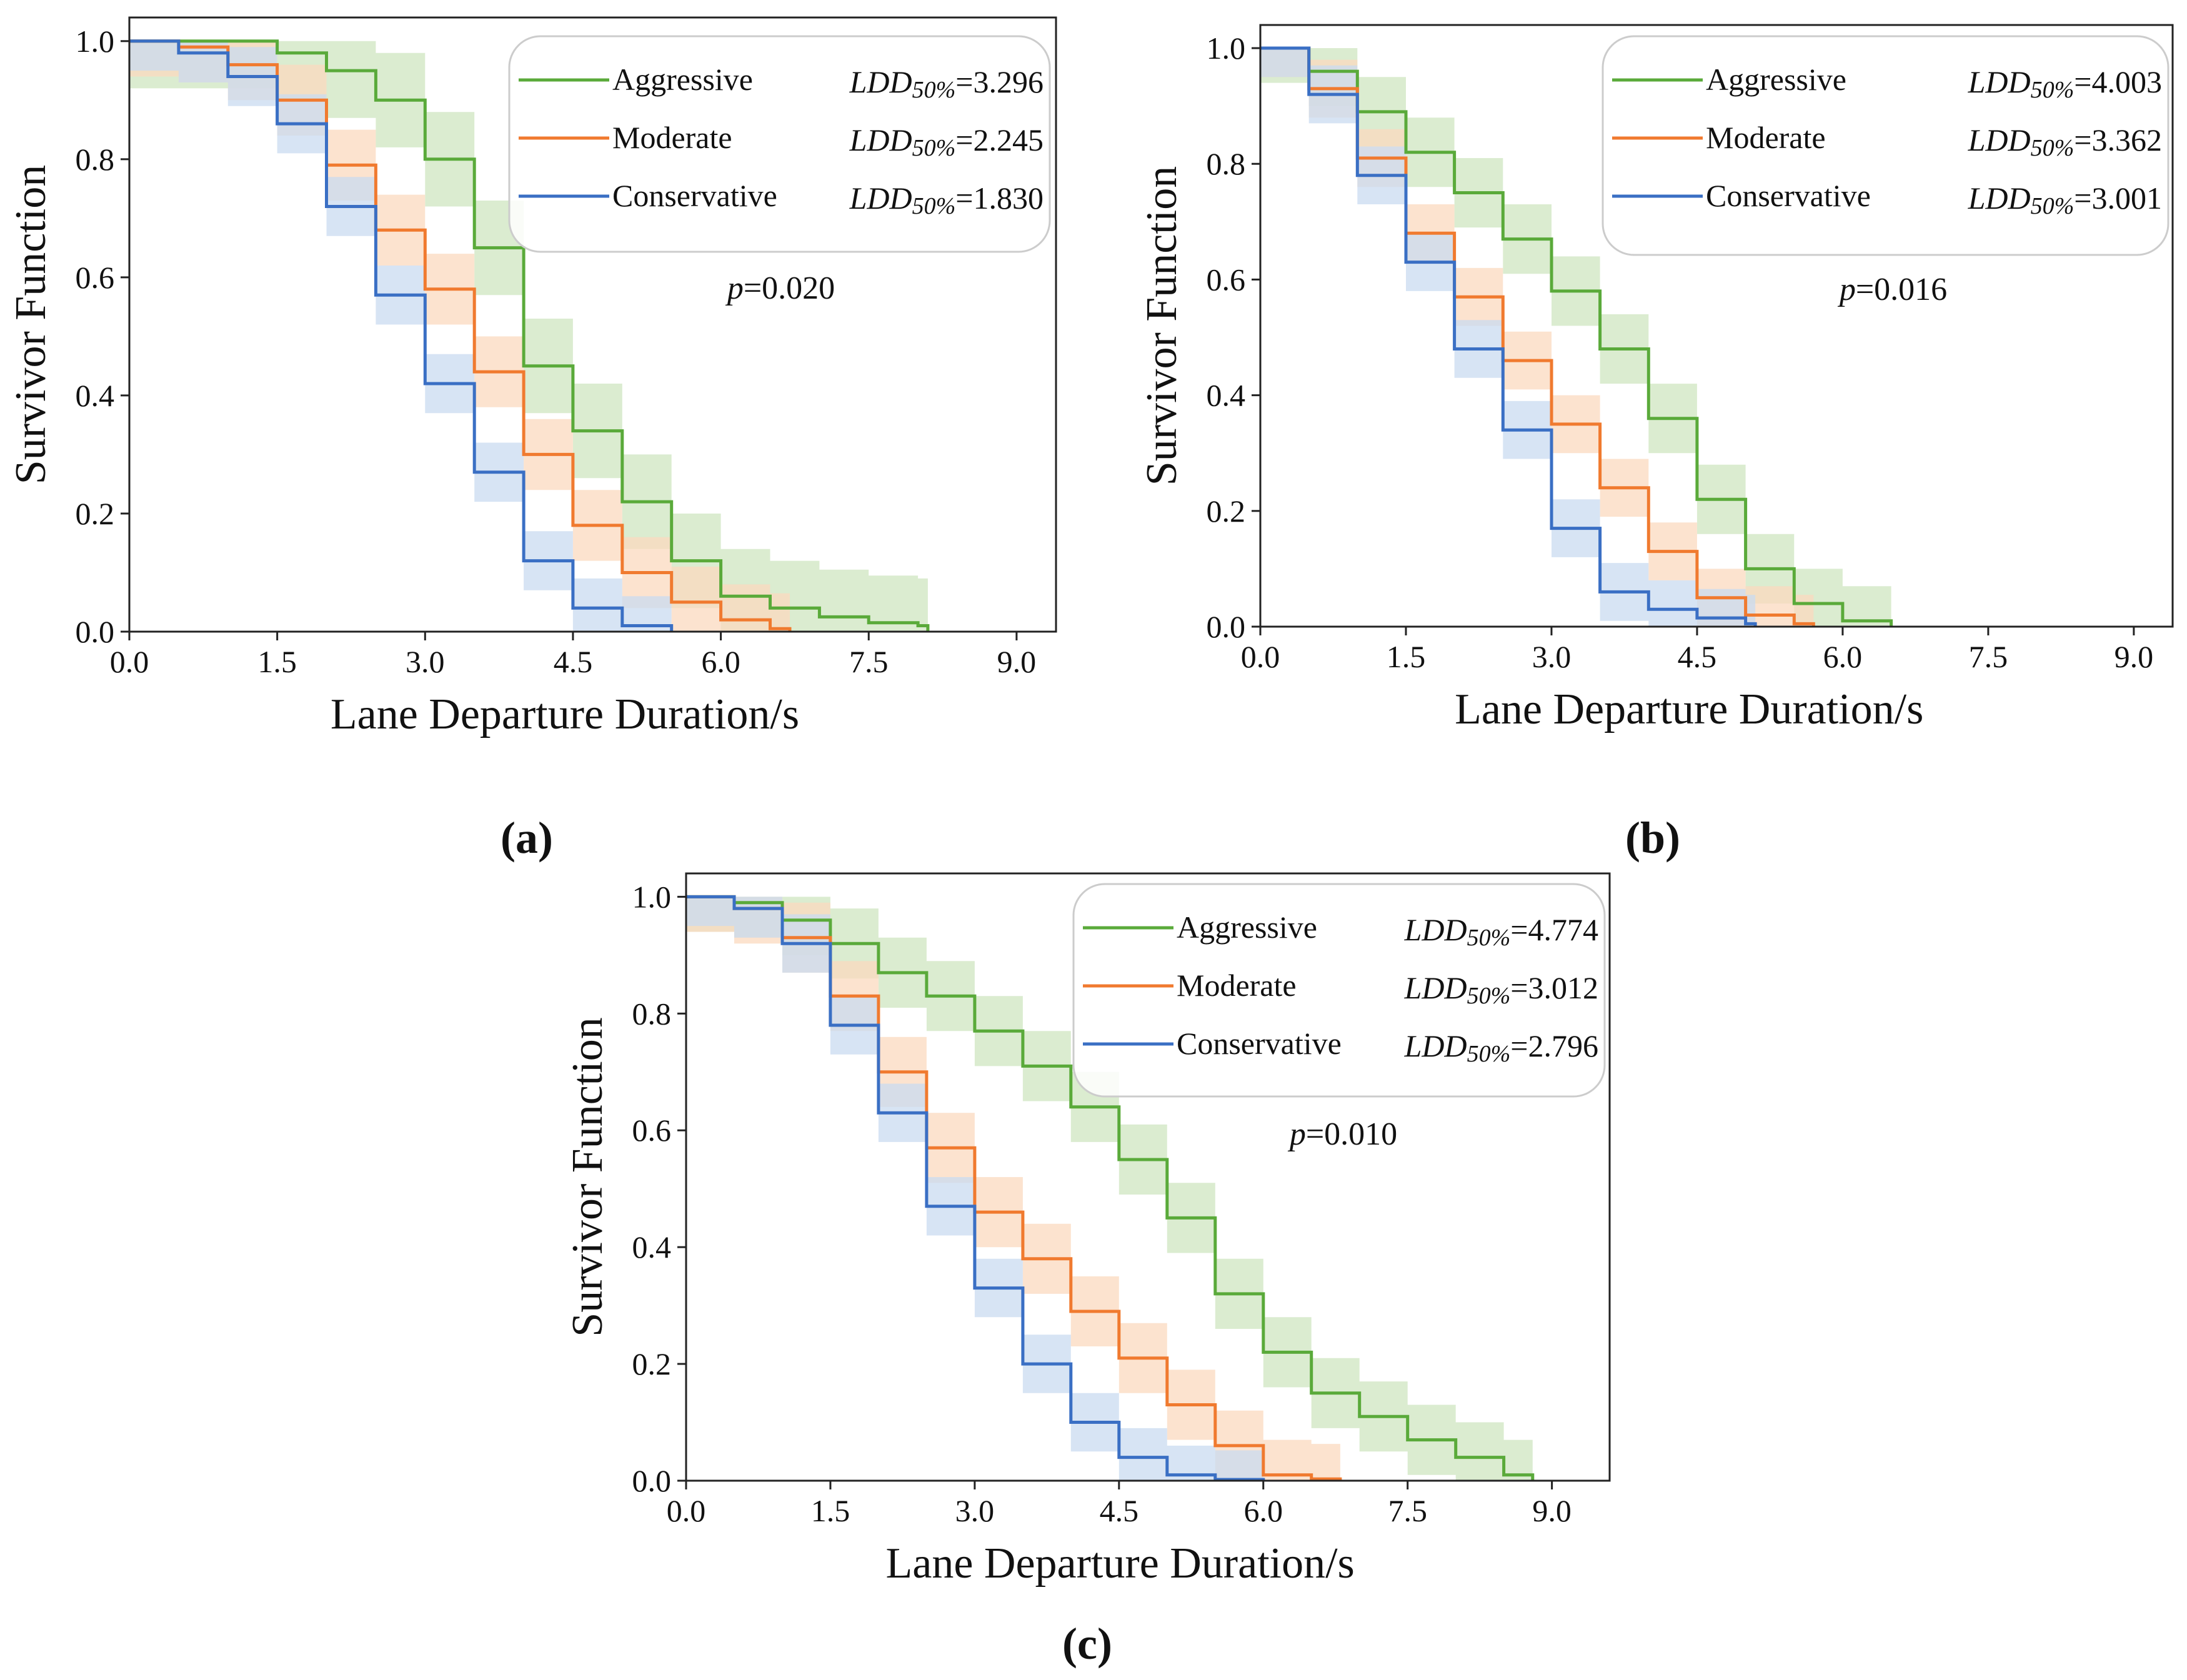 The height and width of the screenshot is (1680, 2187). Describe the element at coordinates (780, 288) in the screenshot. I see `p-value-annotation: p=0.020` at that location.